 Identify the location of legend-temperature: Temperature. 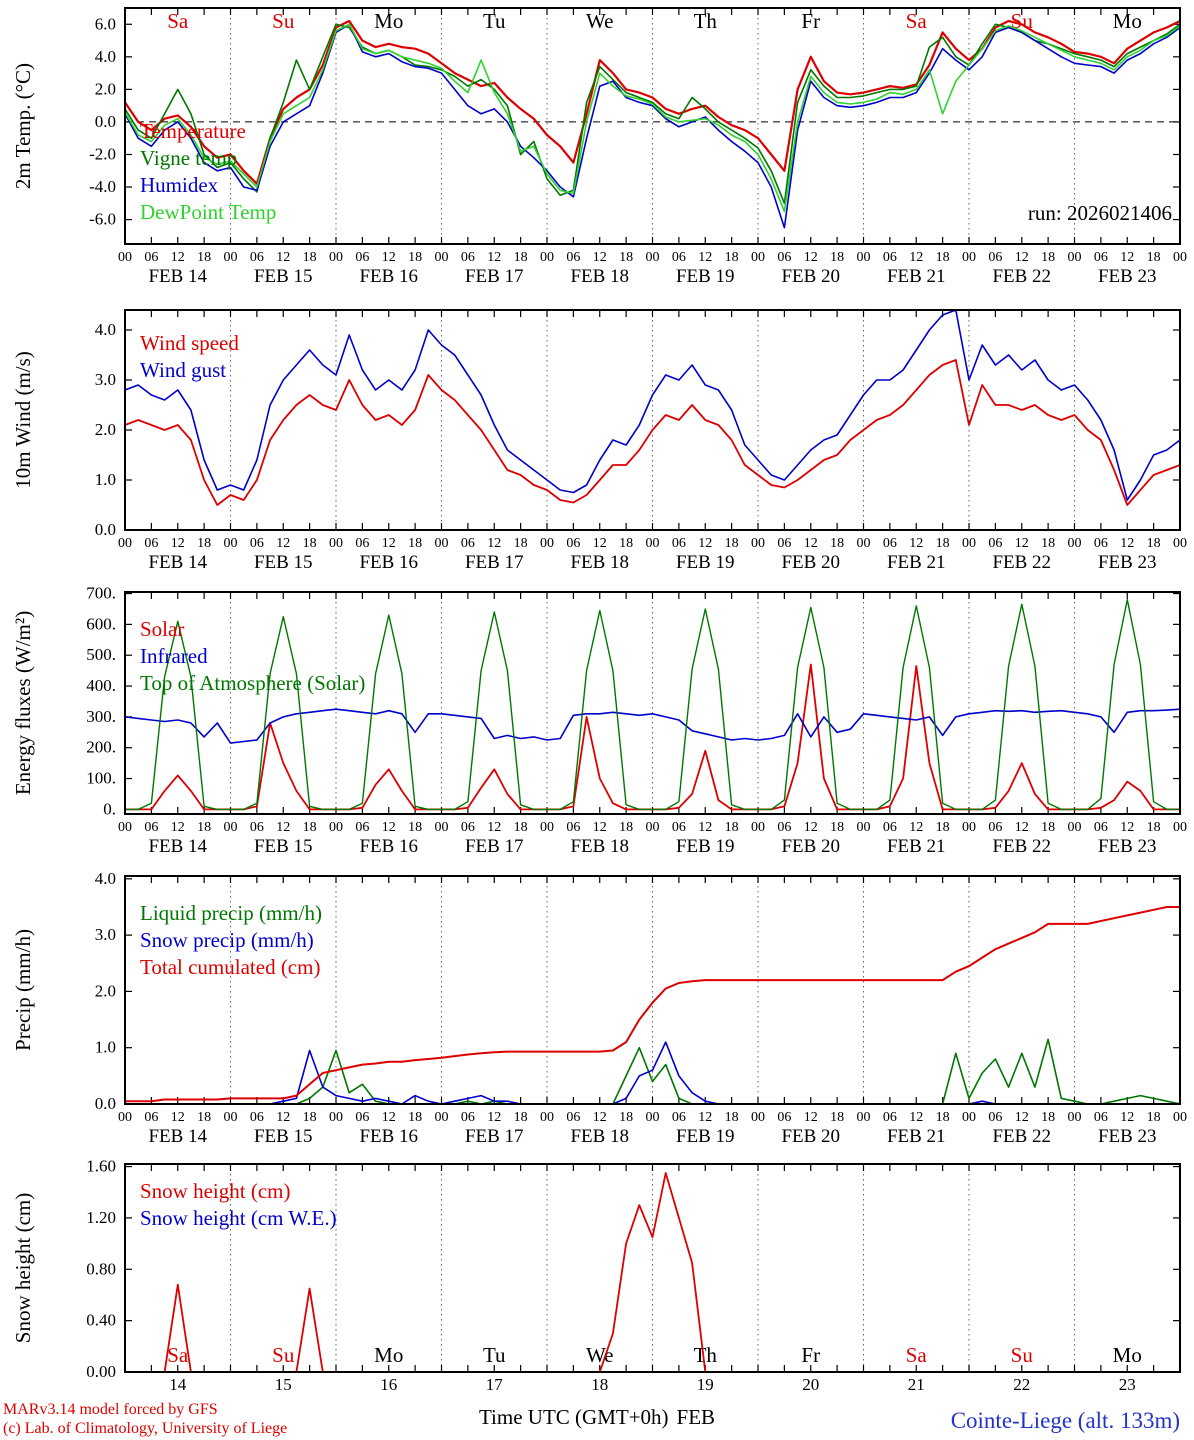
(193, 131).